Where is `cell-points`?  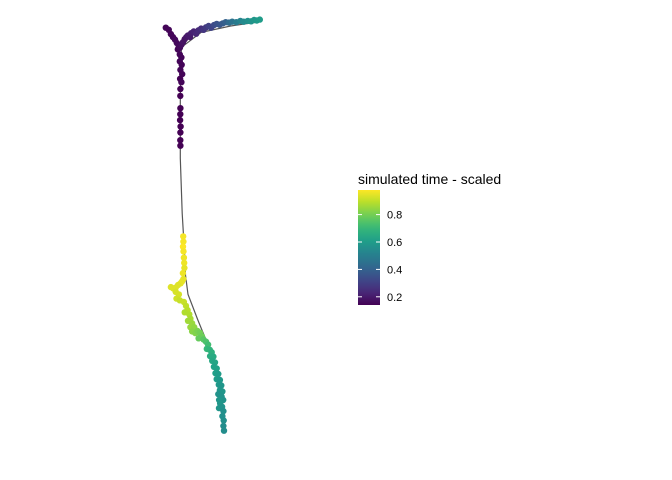 cell-points is located at coordinates (212, 225).